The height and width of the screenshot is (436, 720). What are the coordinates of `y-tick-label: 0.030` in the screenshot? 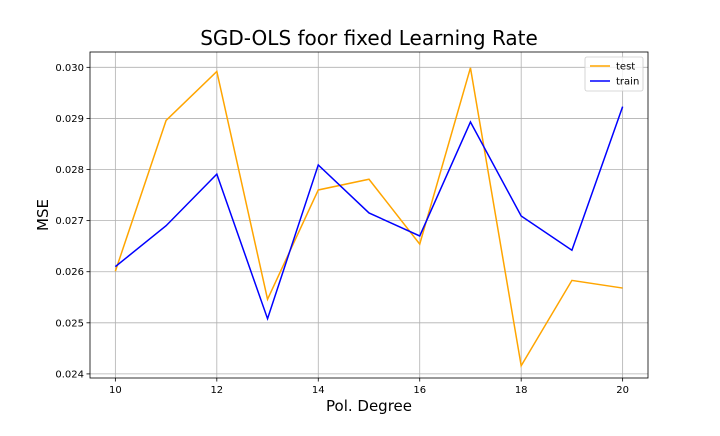 It's located at (69, 68).